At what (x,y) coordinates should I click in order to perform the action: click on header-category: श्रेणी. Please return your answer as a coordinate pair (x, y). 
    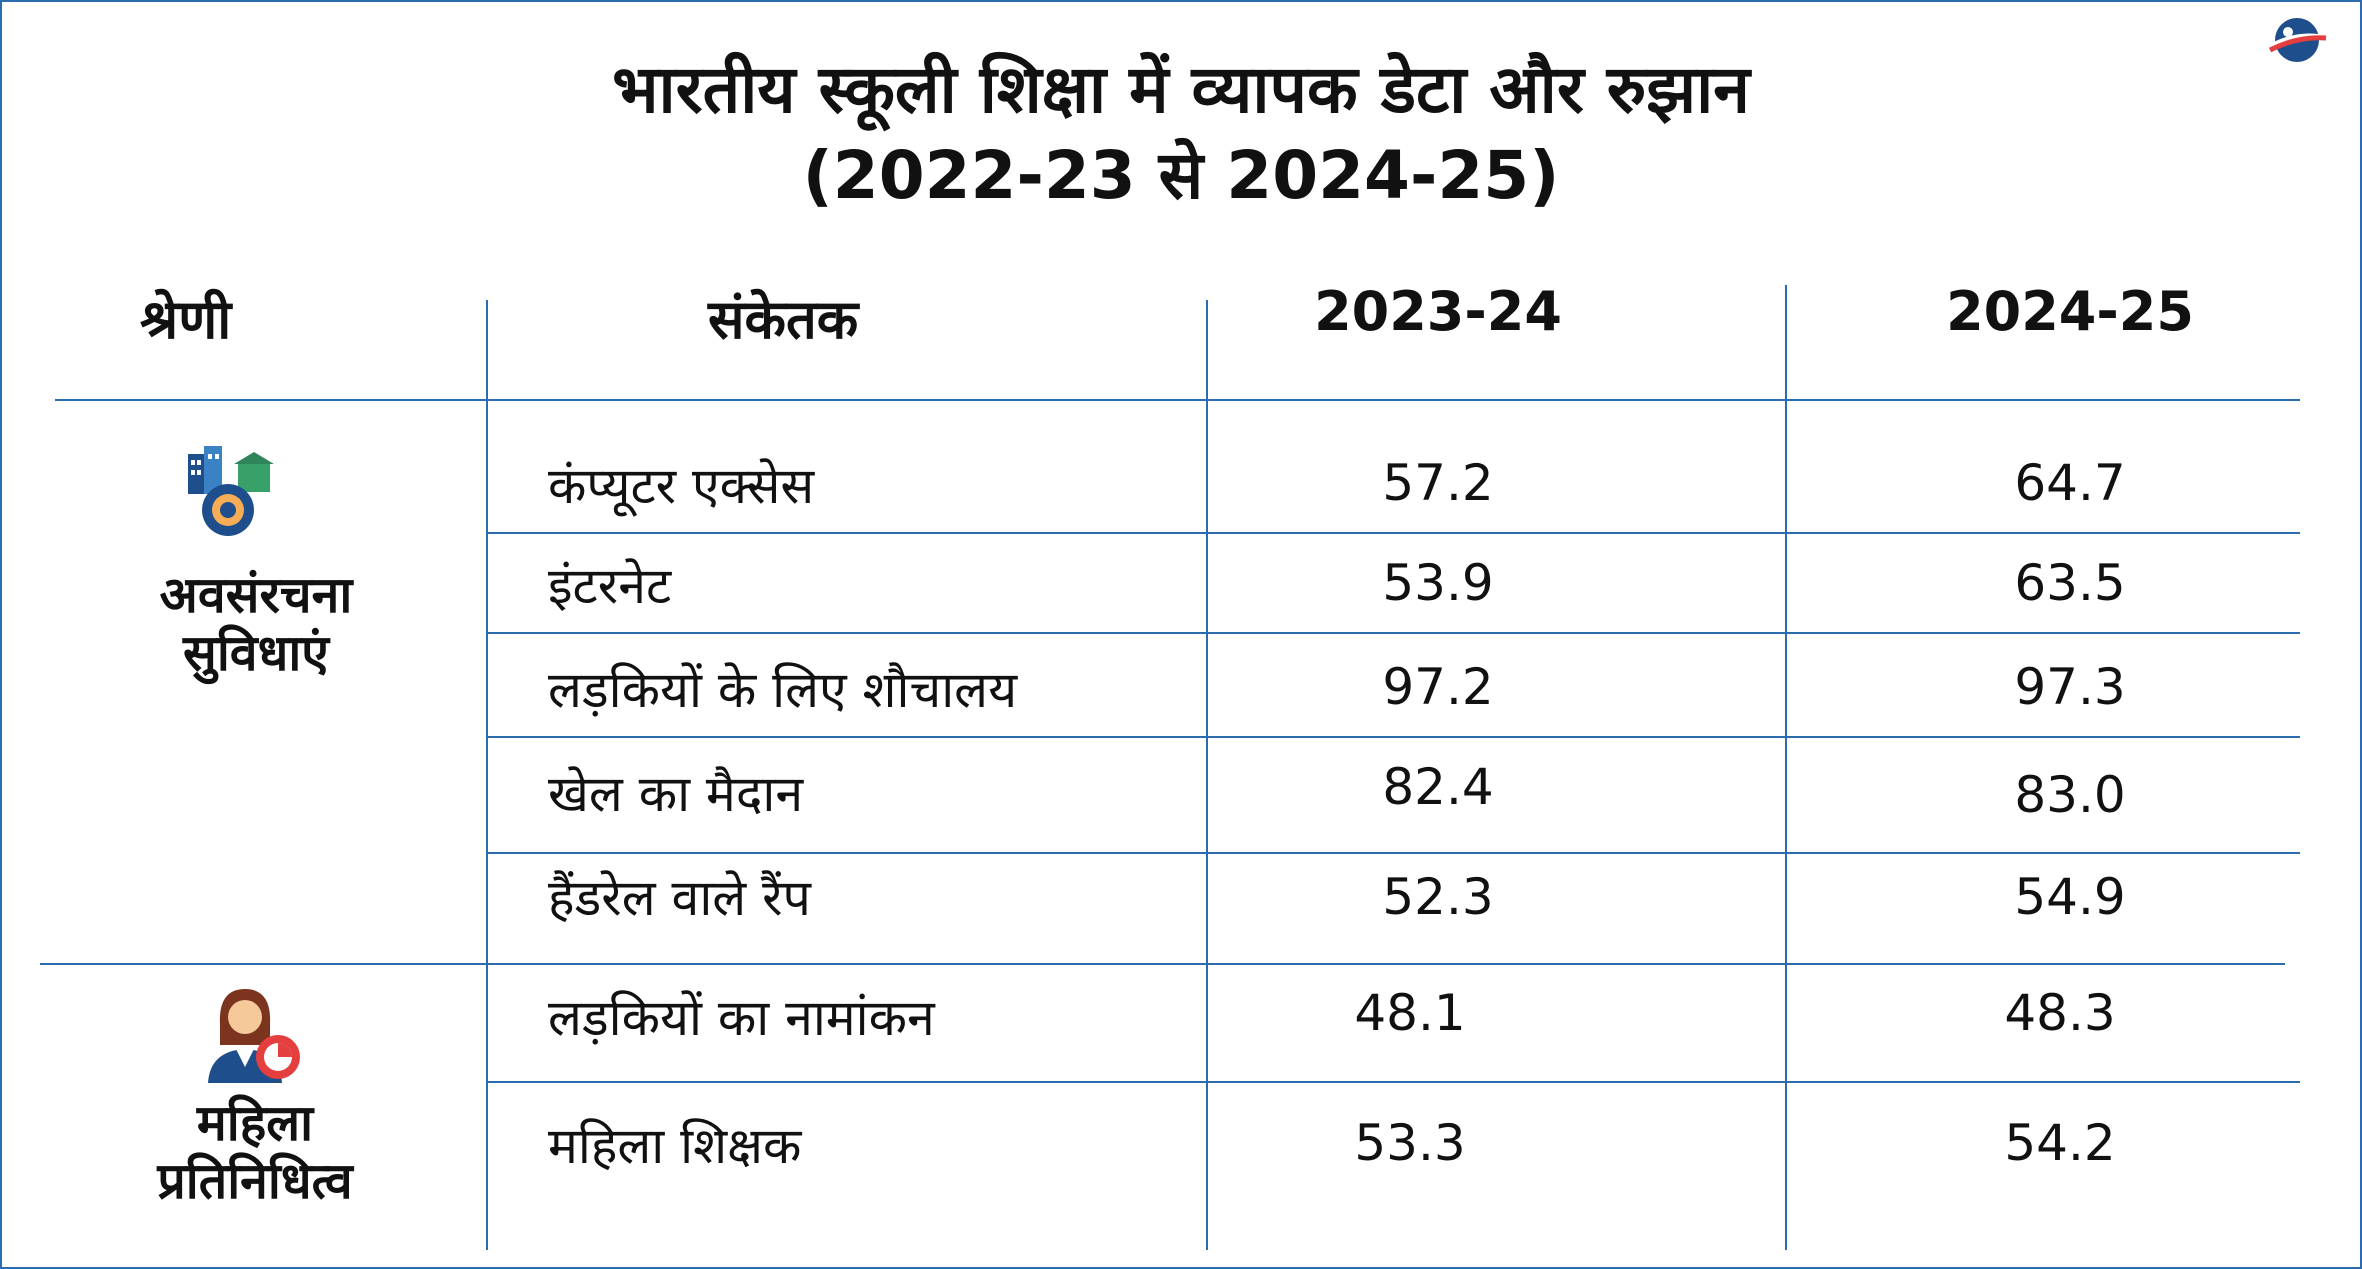
    Looking at the image, I should click on (186, 319).